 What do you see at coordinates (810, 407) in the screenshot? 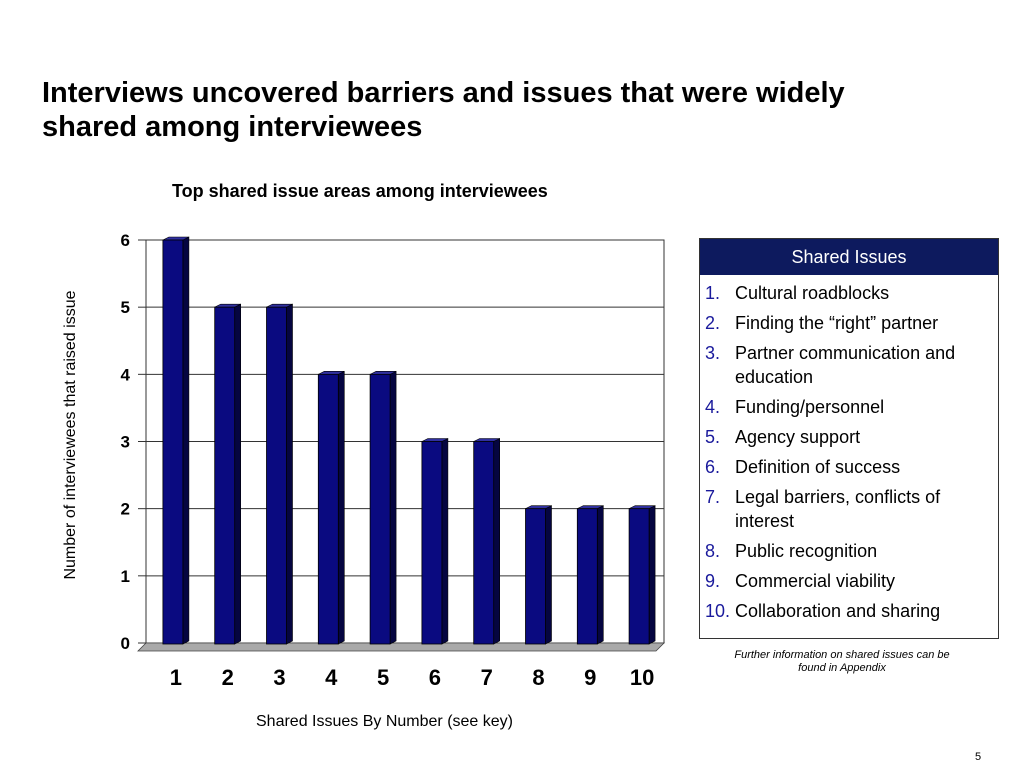
I see `key-item-text: Funding/personnel` at bounding box center [810, 407].